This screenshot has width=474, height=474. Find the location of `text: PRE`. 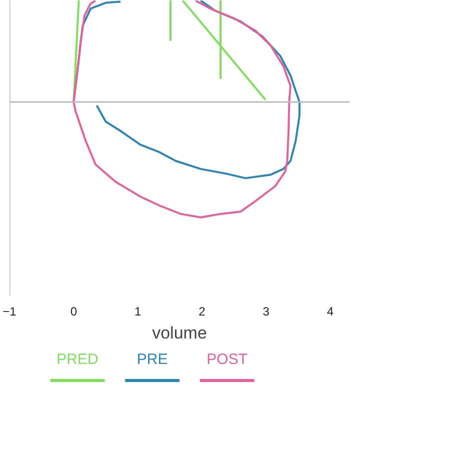

text: PRE is located at coordinates (152, 359).